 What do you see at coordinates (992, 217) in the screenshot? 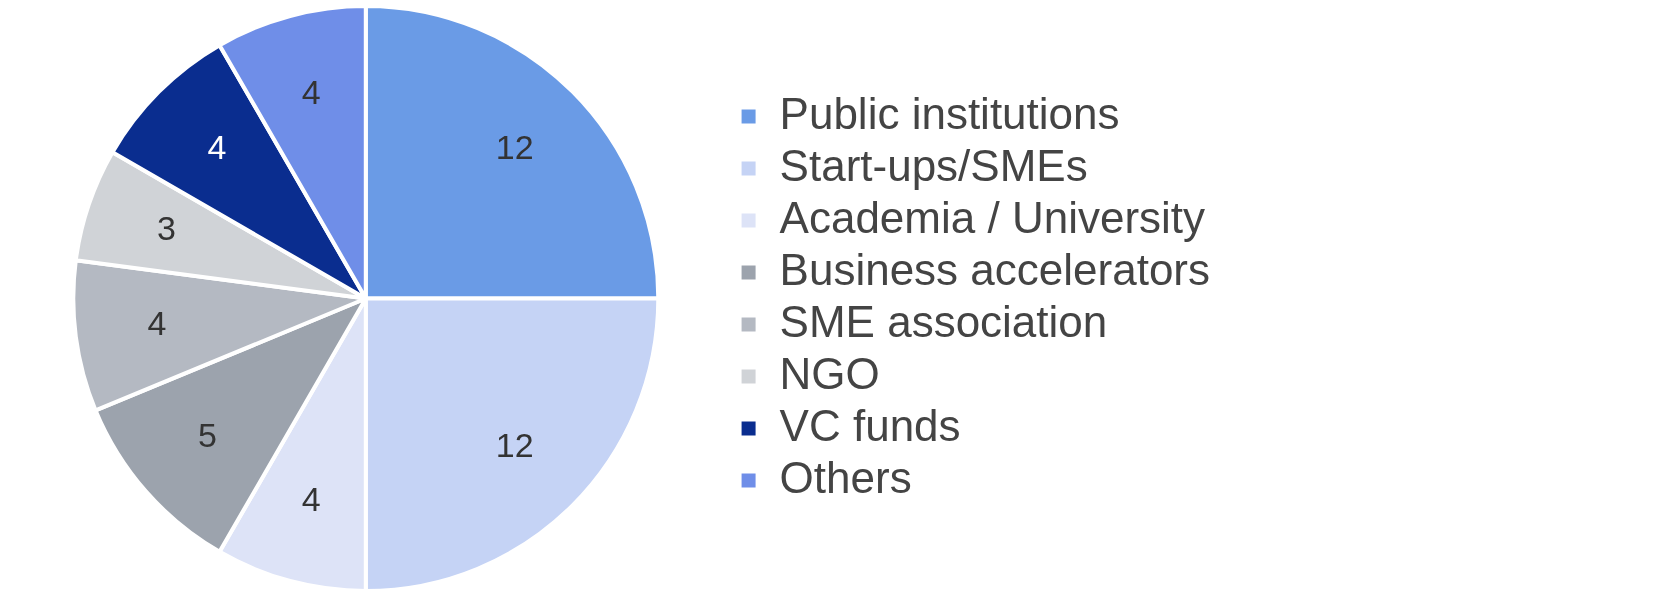
I see `legend-label: Academia / University` at bounding box center [992, 217].